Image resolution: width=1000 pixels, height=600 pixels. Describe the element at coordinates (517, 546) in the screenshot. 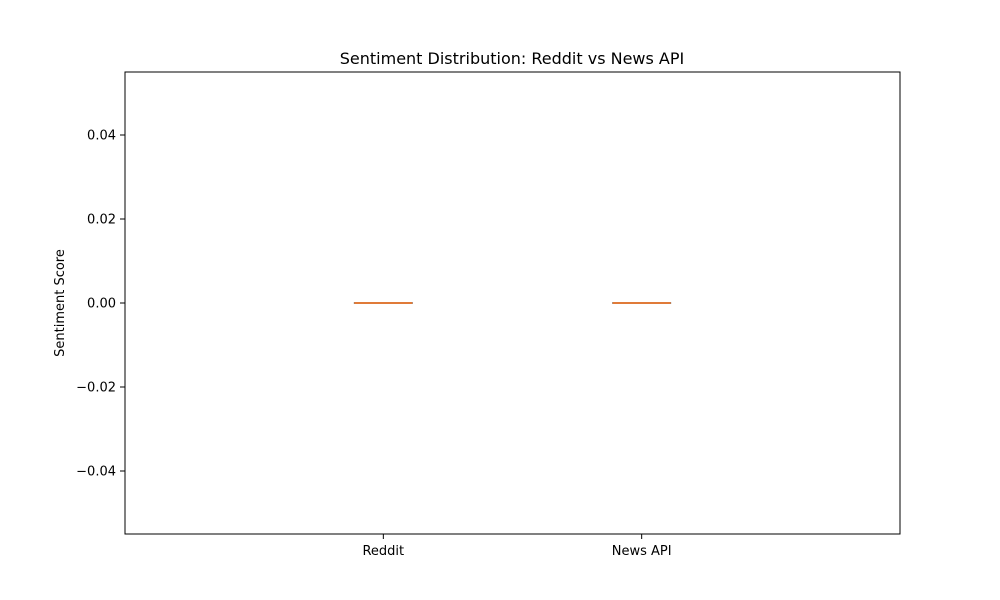

I see `x-axis-ticks: Reddit News API` at that location.